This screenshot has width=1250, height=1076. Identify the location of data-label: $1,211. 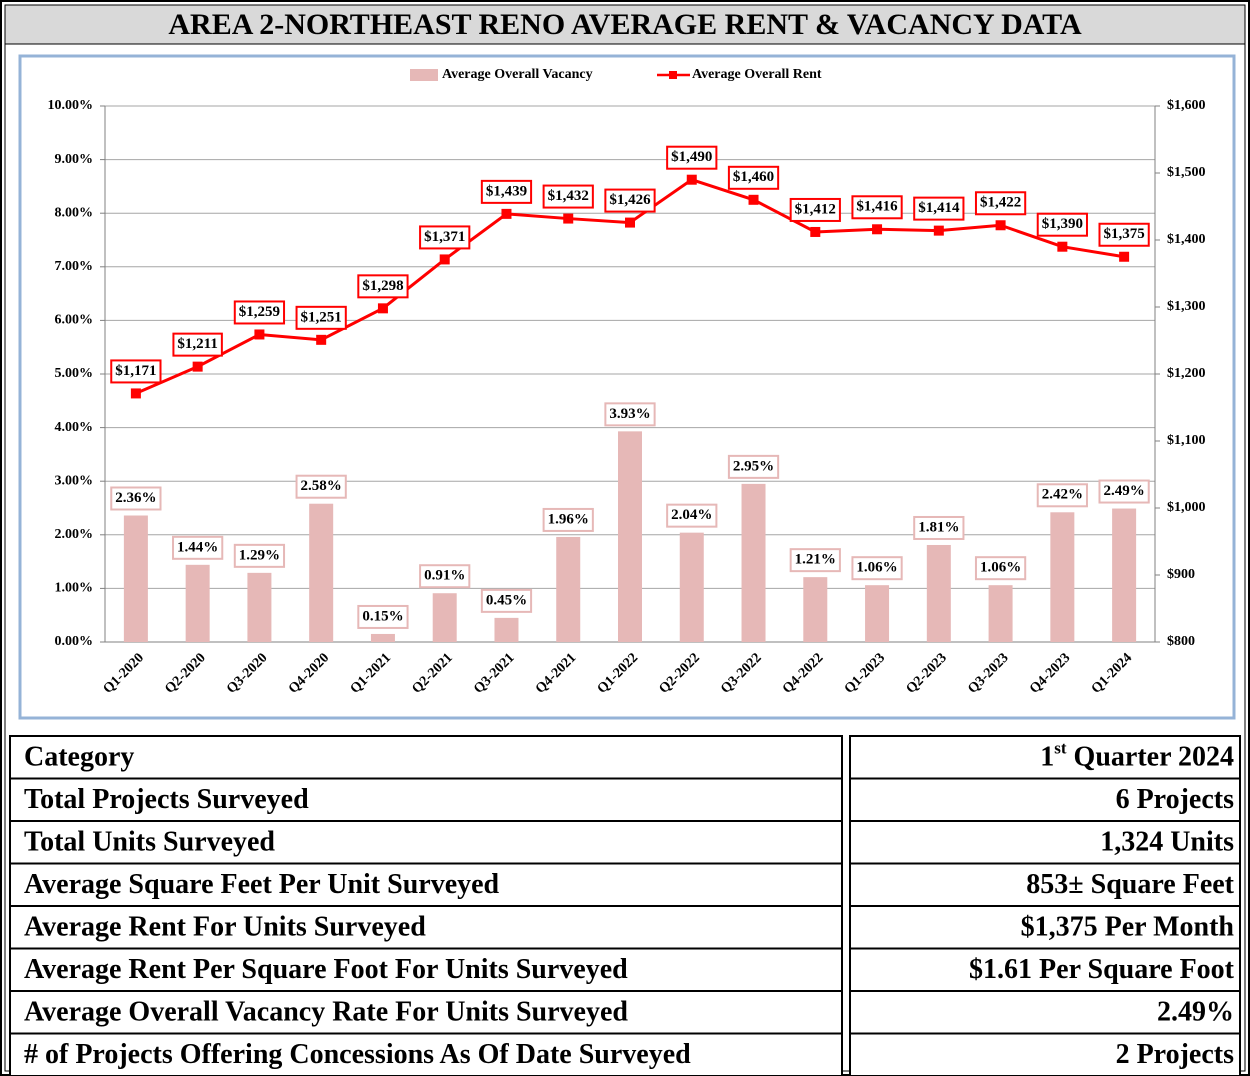
(197, 344).